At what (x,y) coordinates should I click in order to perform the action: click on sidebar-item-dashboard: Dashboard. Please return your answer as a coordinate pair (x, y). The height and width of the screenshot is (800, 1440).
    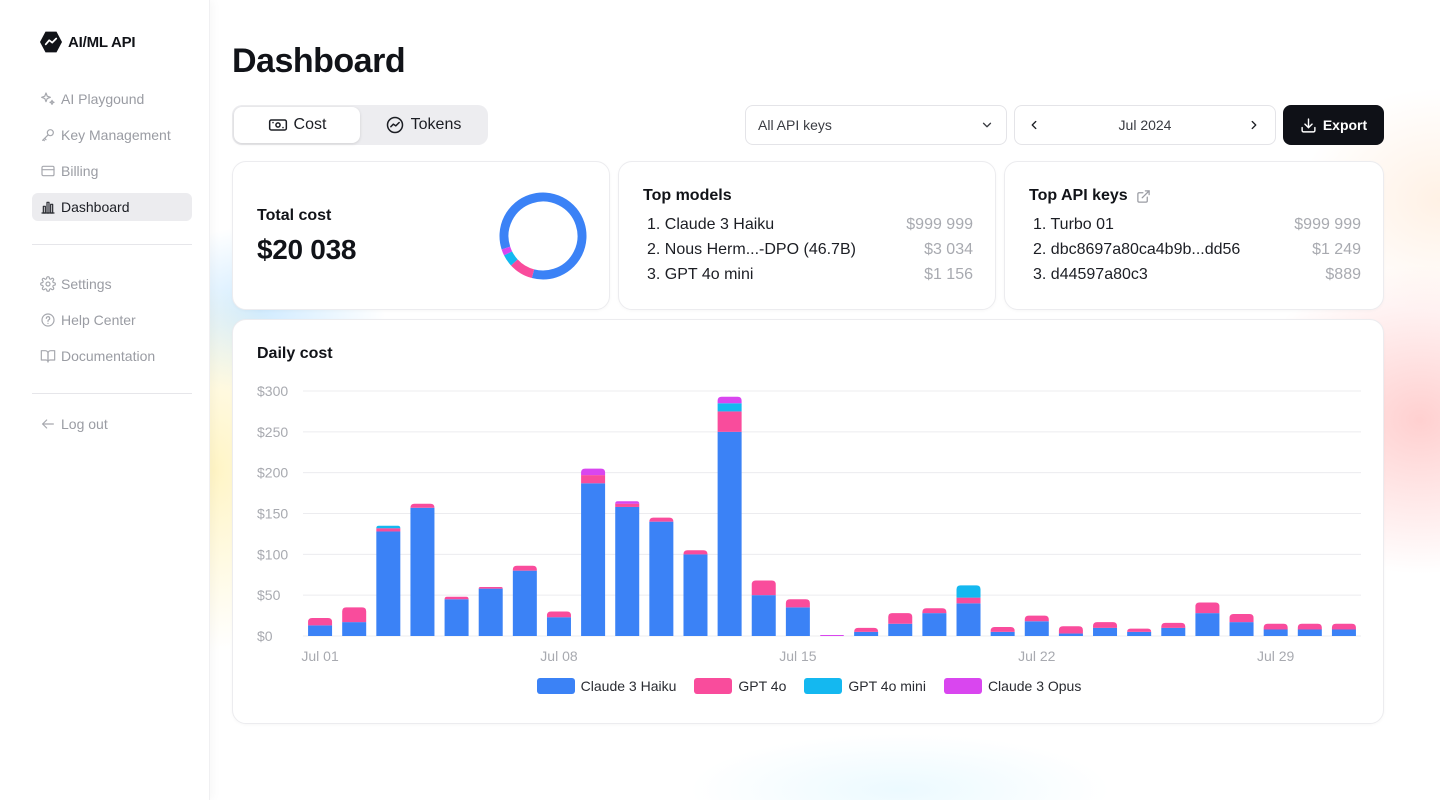
    Looking at the image, I should click on (112, 207).